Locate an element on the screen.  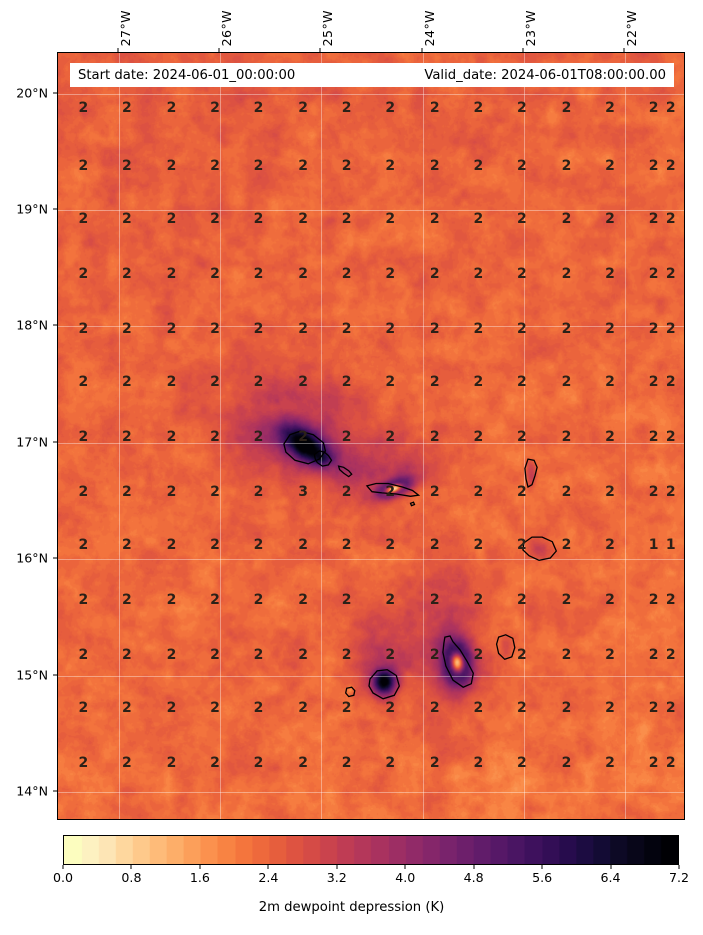
colorbar-tick-label: 4.0 is located at coordinates (405, 877).